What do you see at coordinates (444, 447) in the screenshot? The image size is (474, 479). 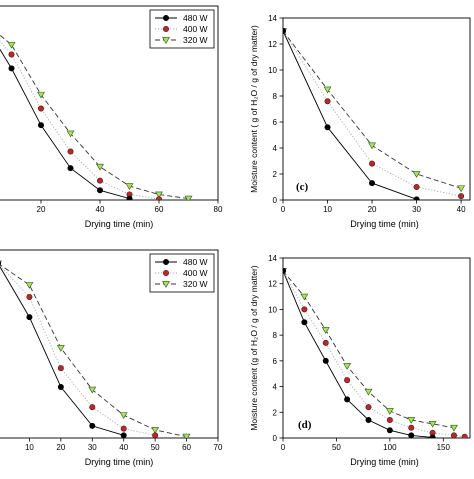 I see `x-tick-label: 150` at bounding box center [444, 447].